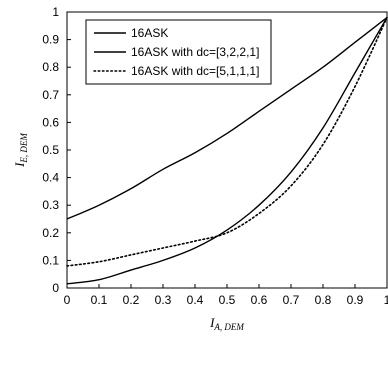  I want to click on x-tick-label: 0.1, so click(99, 300).